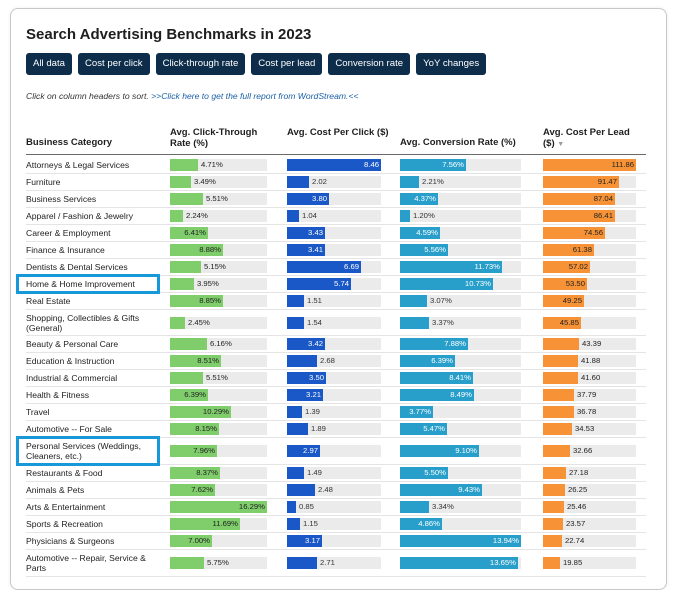 The width and height of the screenshot is (675, 590). What do you see at coordinates (218, 216) in the screenshot?
I see `ctr-cell: 2.24%` at bounding box center [218, 216].